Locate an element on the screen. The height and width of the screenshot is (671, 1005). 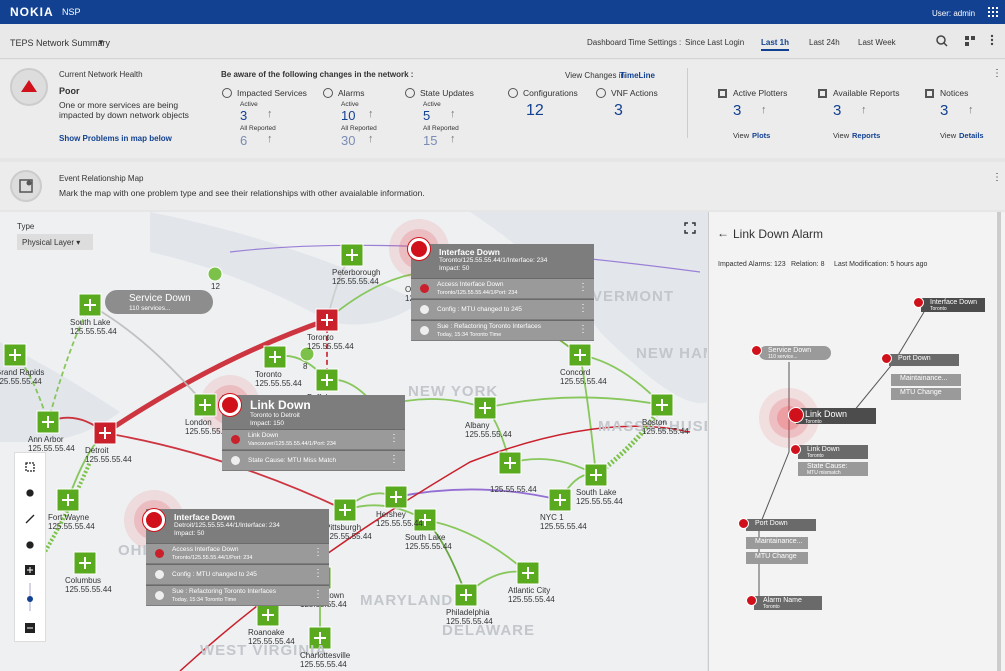
node-name: Fort Wayne is located at coordinates (69, 517).